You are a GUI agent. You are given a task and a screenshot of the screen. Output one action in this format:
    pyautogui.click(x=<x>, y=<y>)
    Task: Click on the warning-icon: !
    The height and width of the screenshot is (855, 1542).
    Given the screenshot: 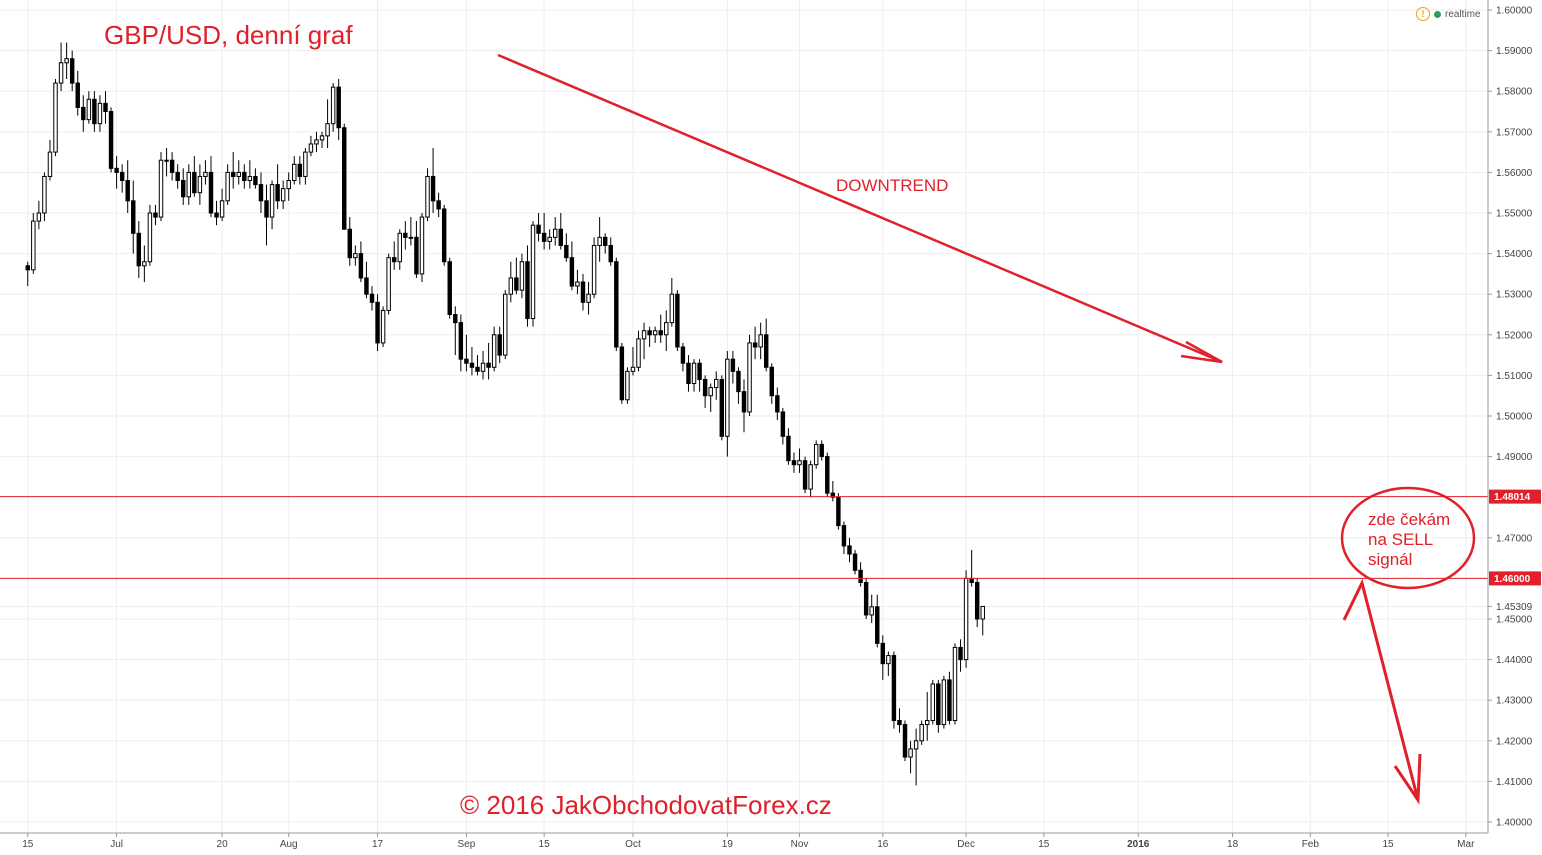 What is the action you would take?
    pyautogui.click(x=1423, y=14)
    